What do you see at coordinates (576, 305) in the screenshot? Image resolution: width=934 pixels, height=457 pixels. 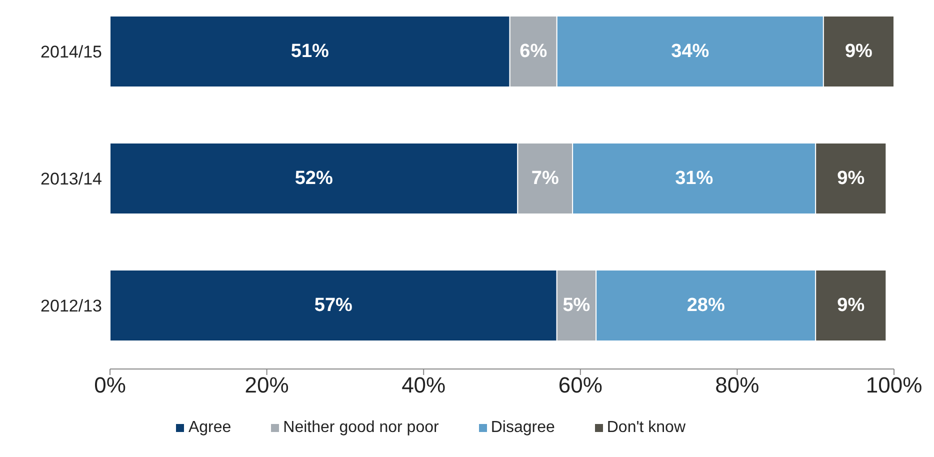 I see `data-label: 5%` at bounding box center [576, 305].